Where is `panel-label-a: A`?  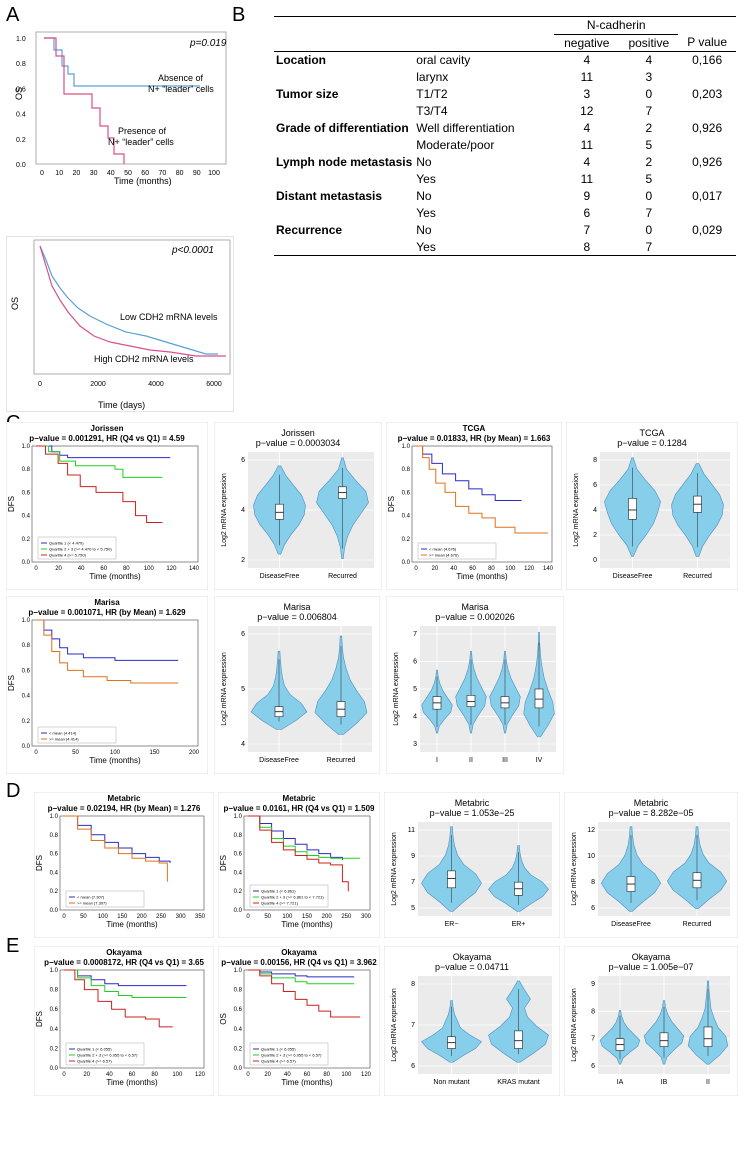
panel-label-a: A is located at coordinates (13, 15).